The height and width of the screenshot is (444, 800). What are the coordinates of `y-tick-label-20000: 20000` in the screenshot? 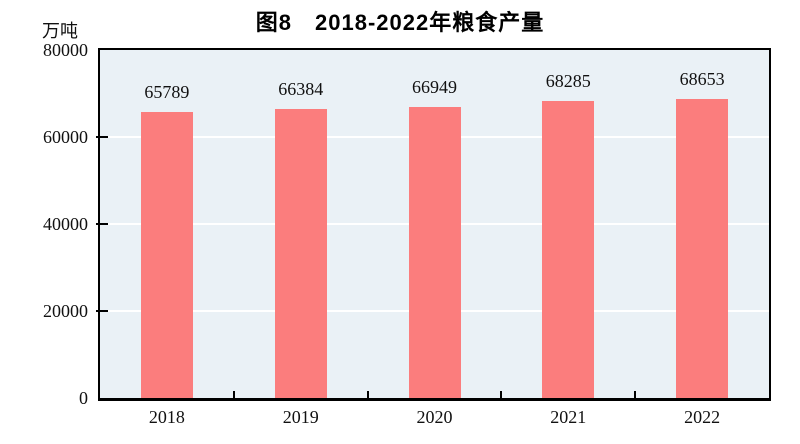 It's located at (65, 311).